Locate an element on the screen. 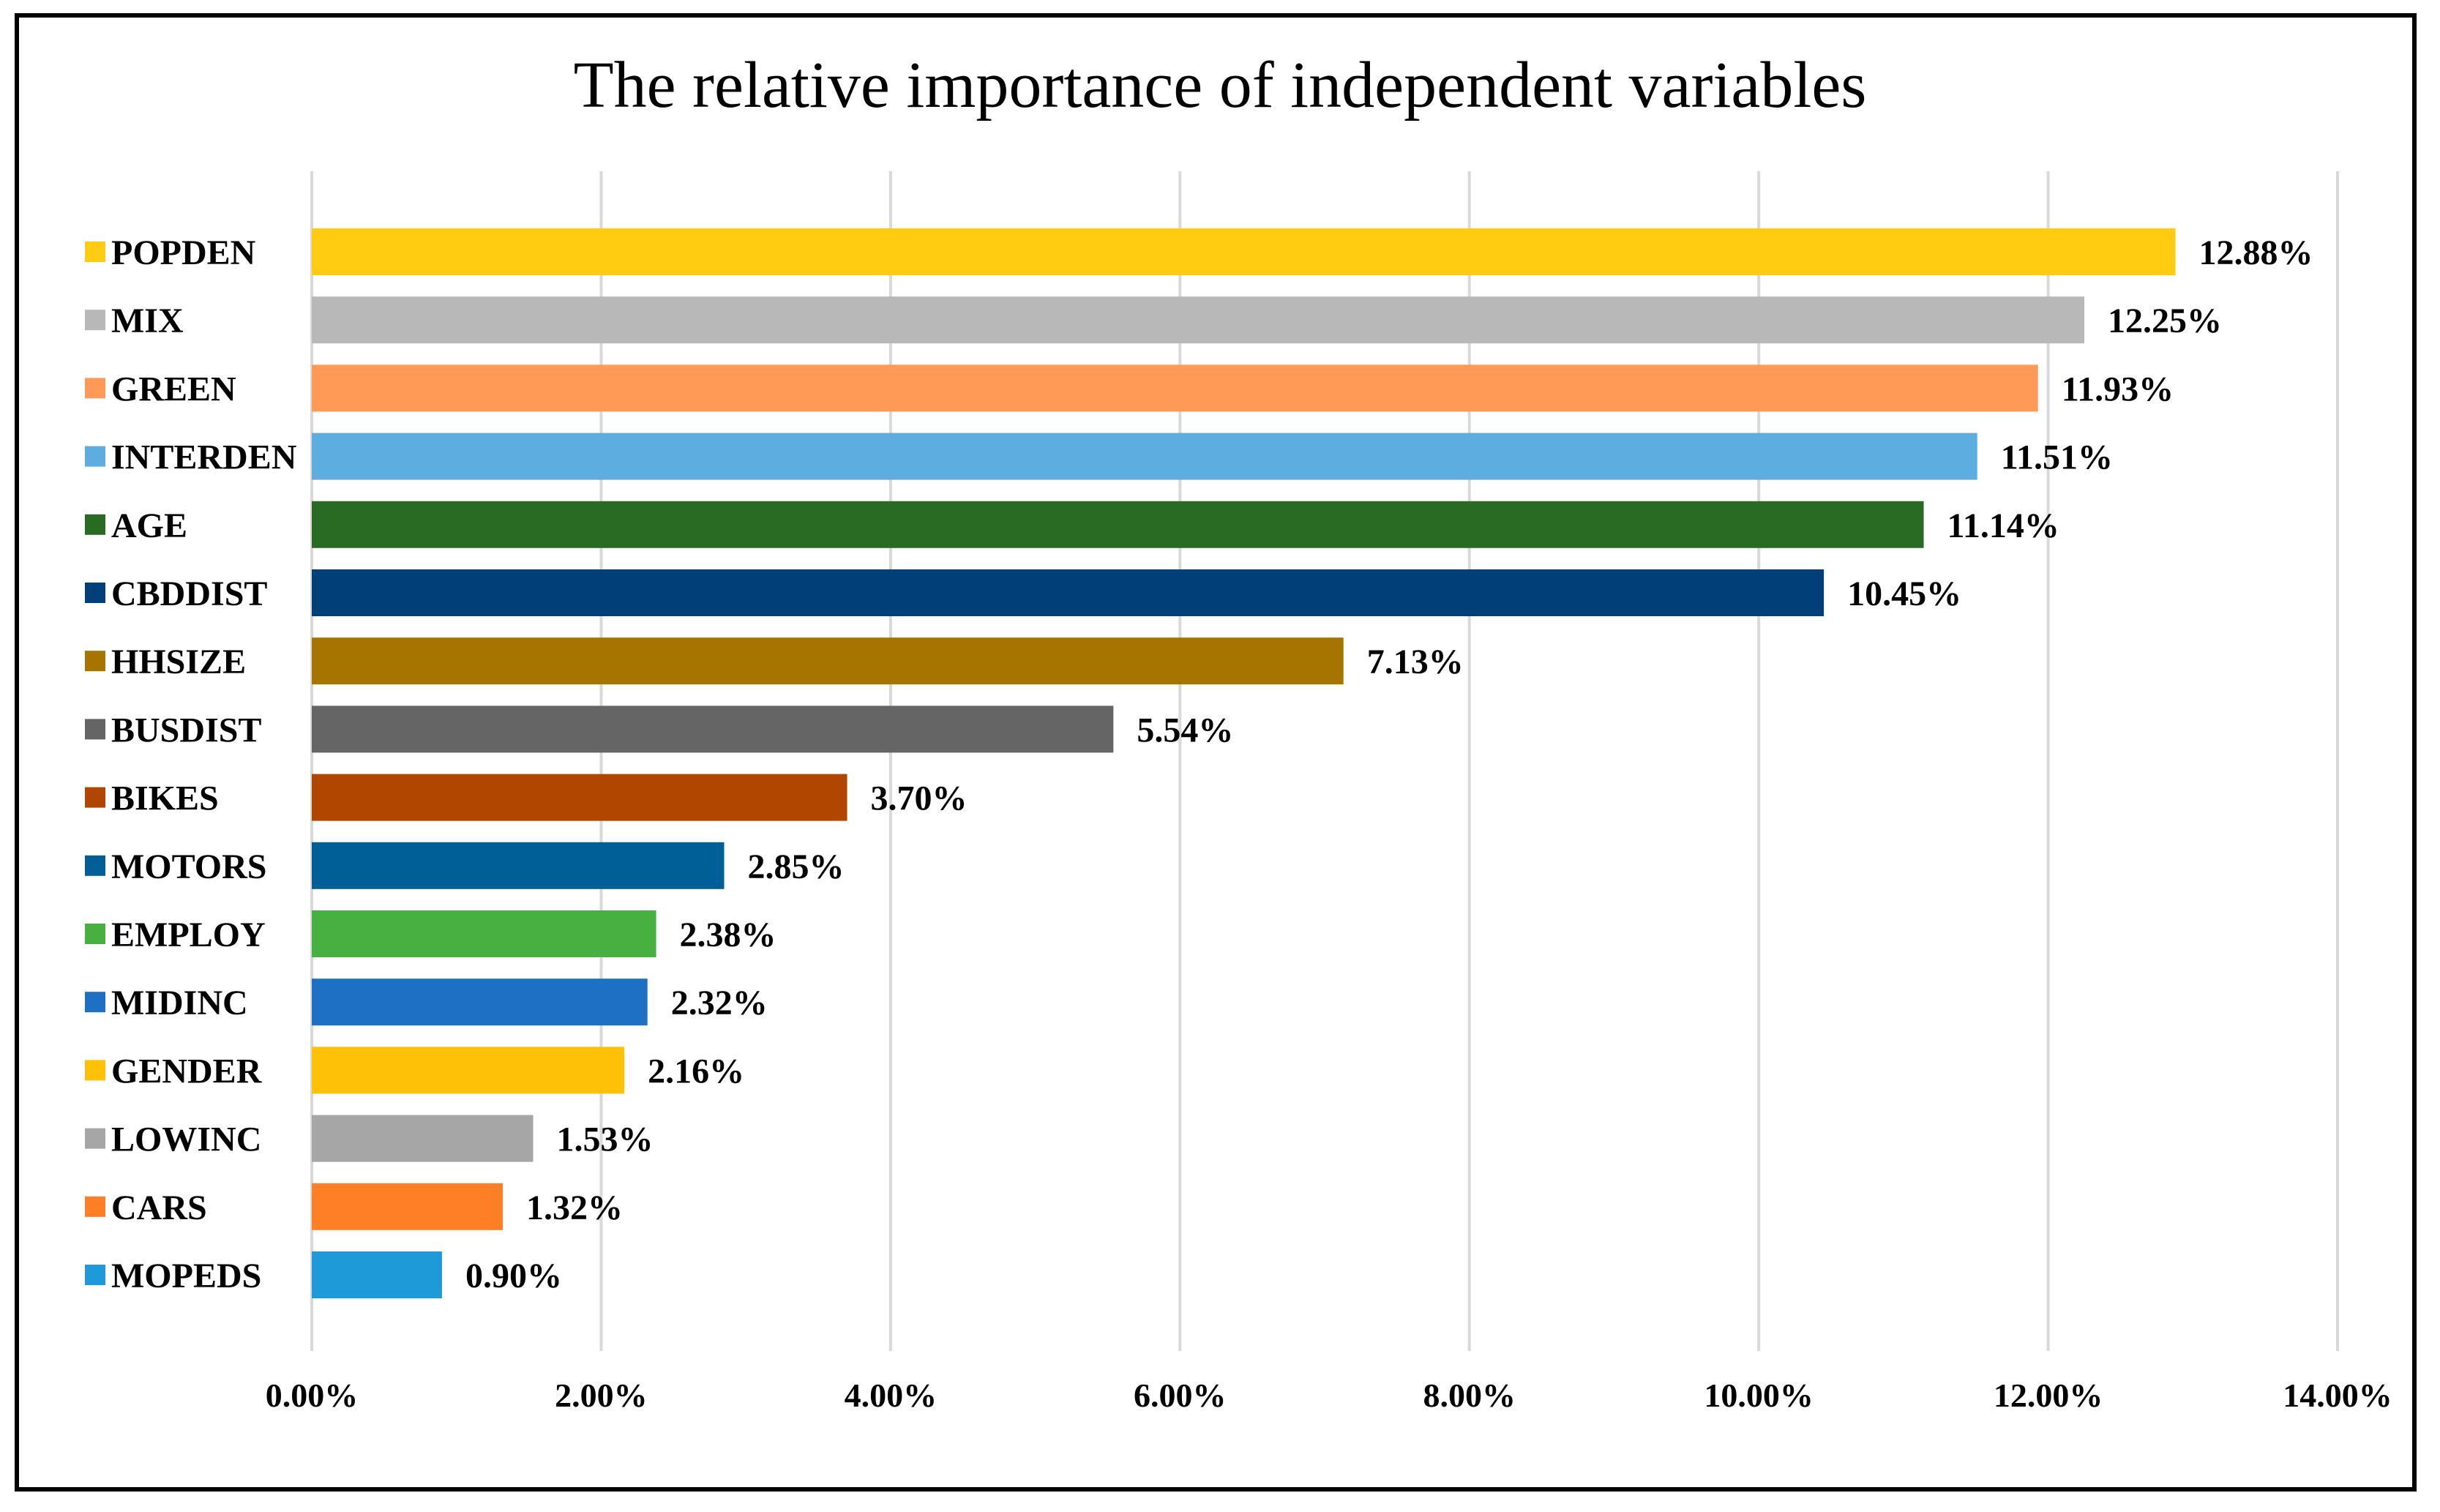 The height and width of the screenshot is (1512, 2440). bar-employ is located at coordinates (484, 933).